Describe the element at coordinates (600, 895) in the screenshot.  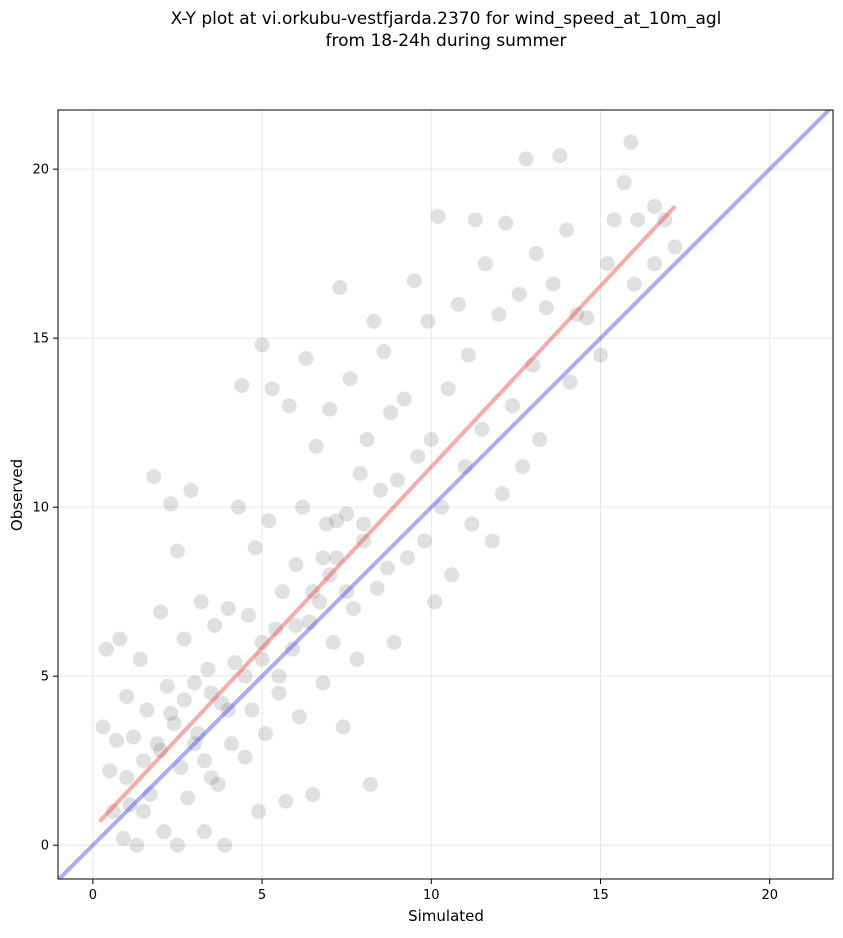
I see `x-tick-label: 15` at that location.